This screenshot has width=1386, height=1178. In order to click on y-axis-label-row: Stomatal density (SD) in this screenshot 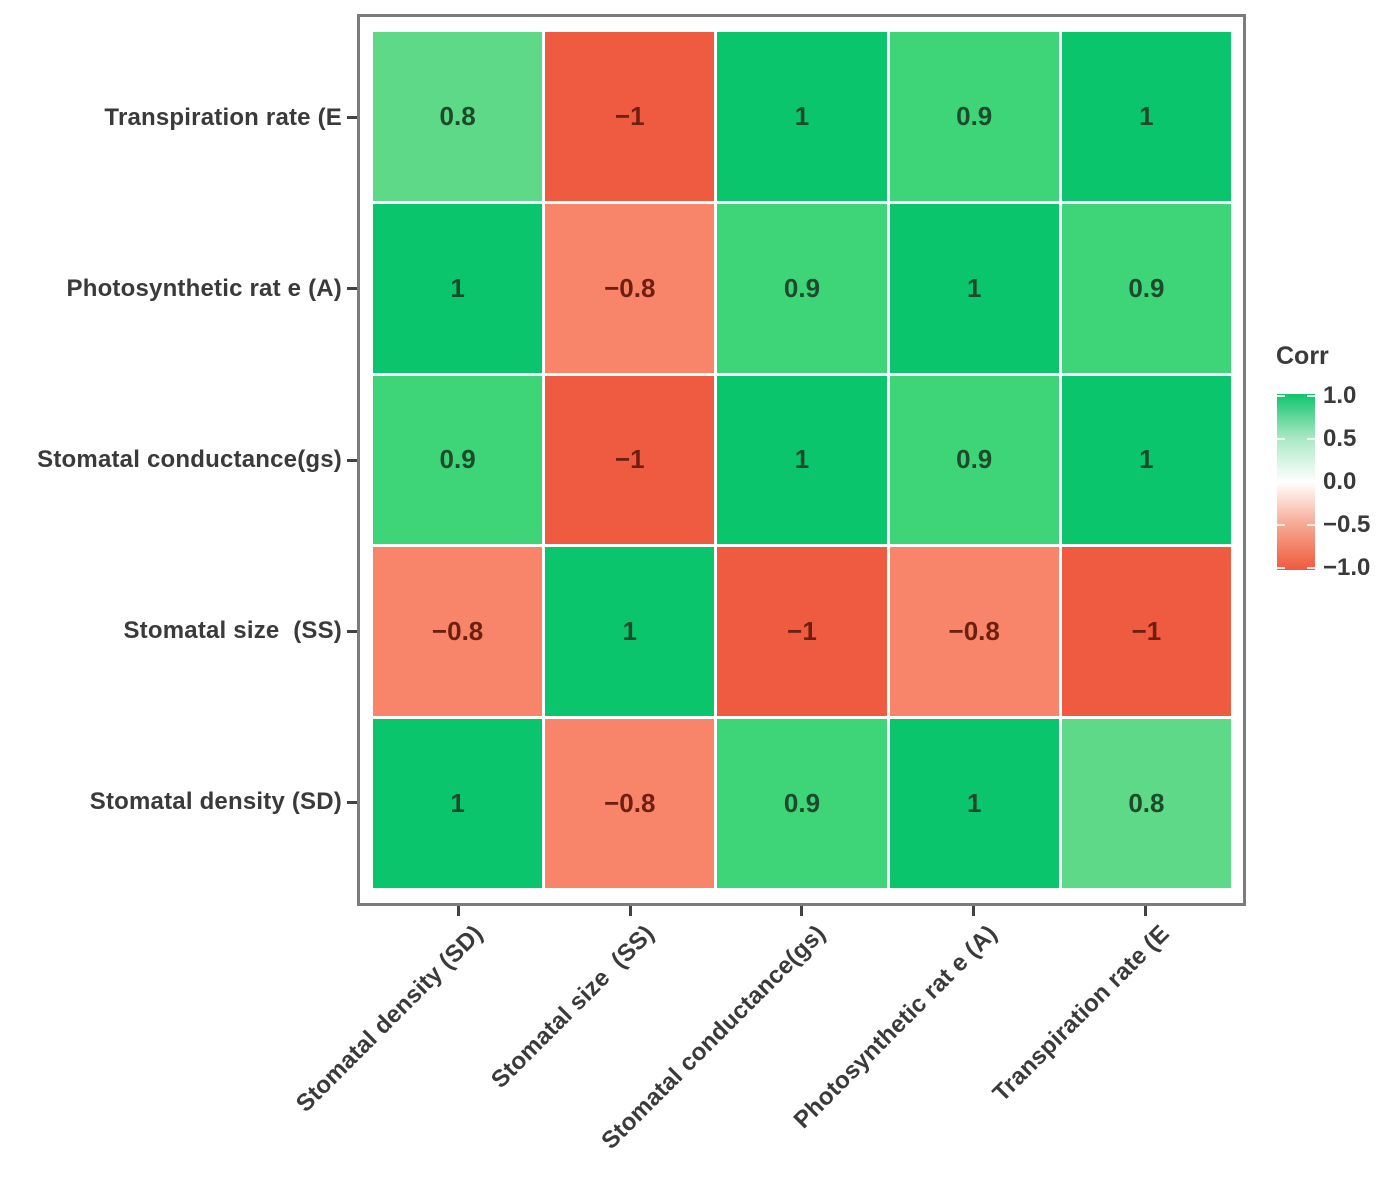, I will do `click(171, 802)`.